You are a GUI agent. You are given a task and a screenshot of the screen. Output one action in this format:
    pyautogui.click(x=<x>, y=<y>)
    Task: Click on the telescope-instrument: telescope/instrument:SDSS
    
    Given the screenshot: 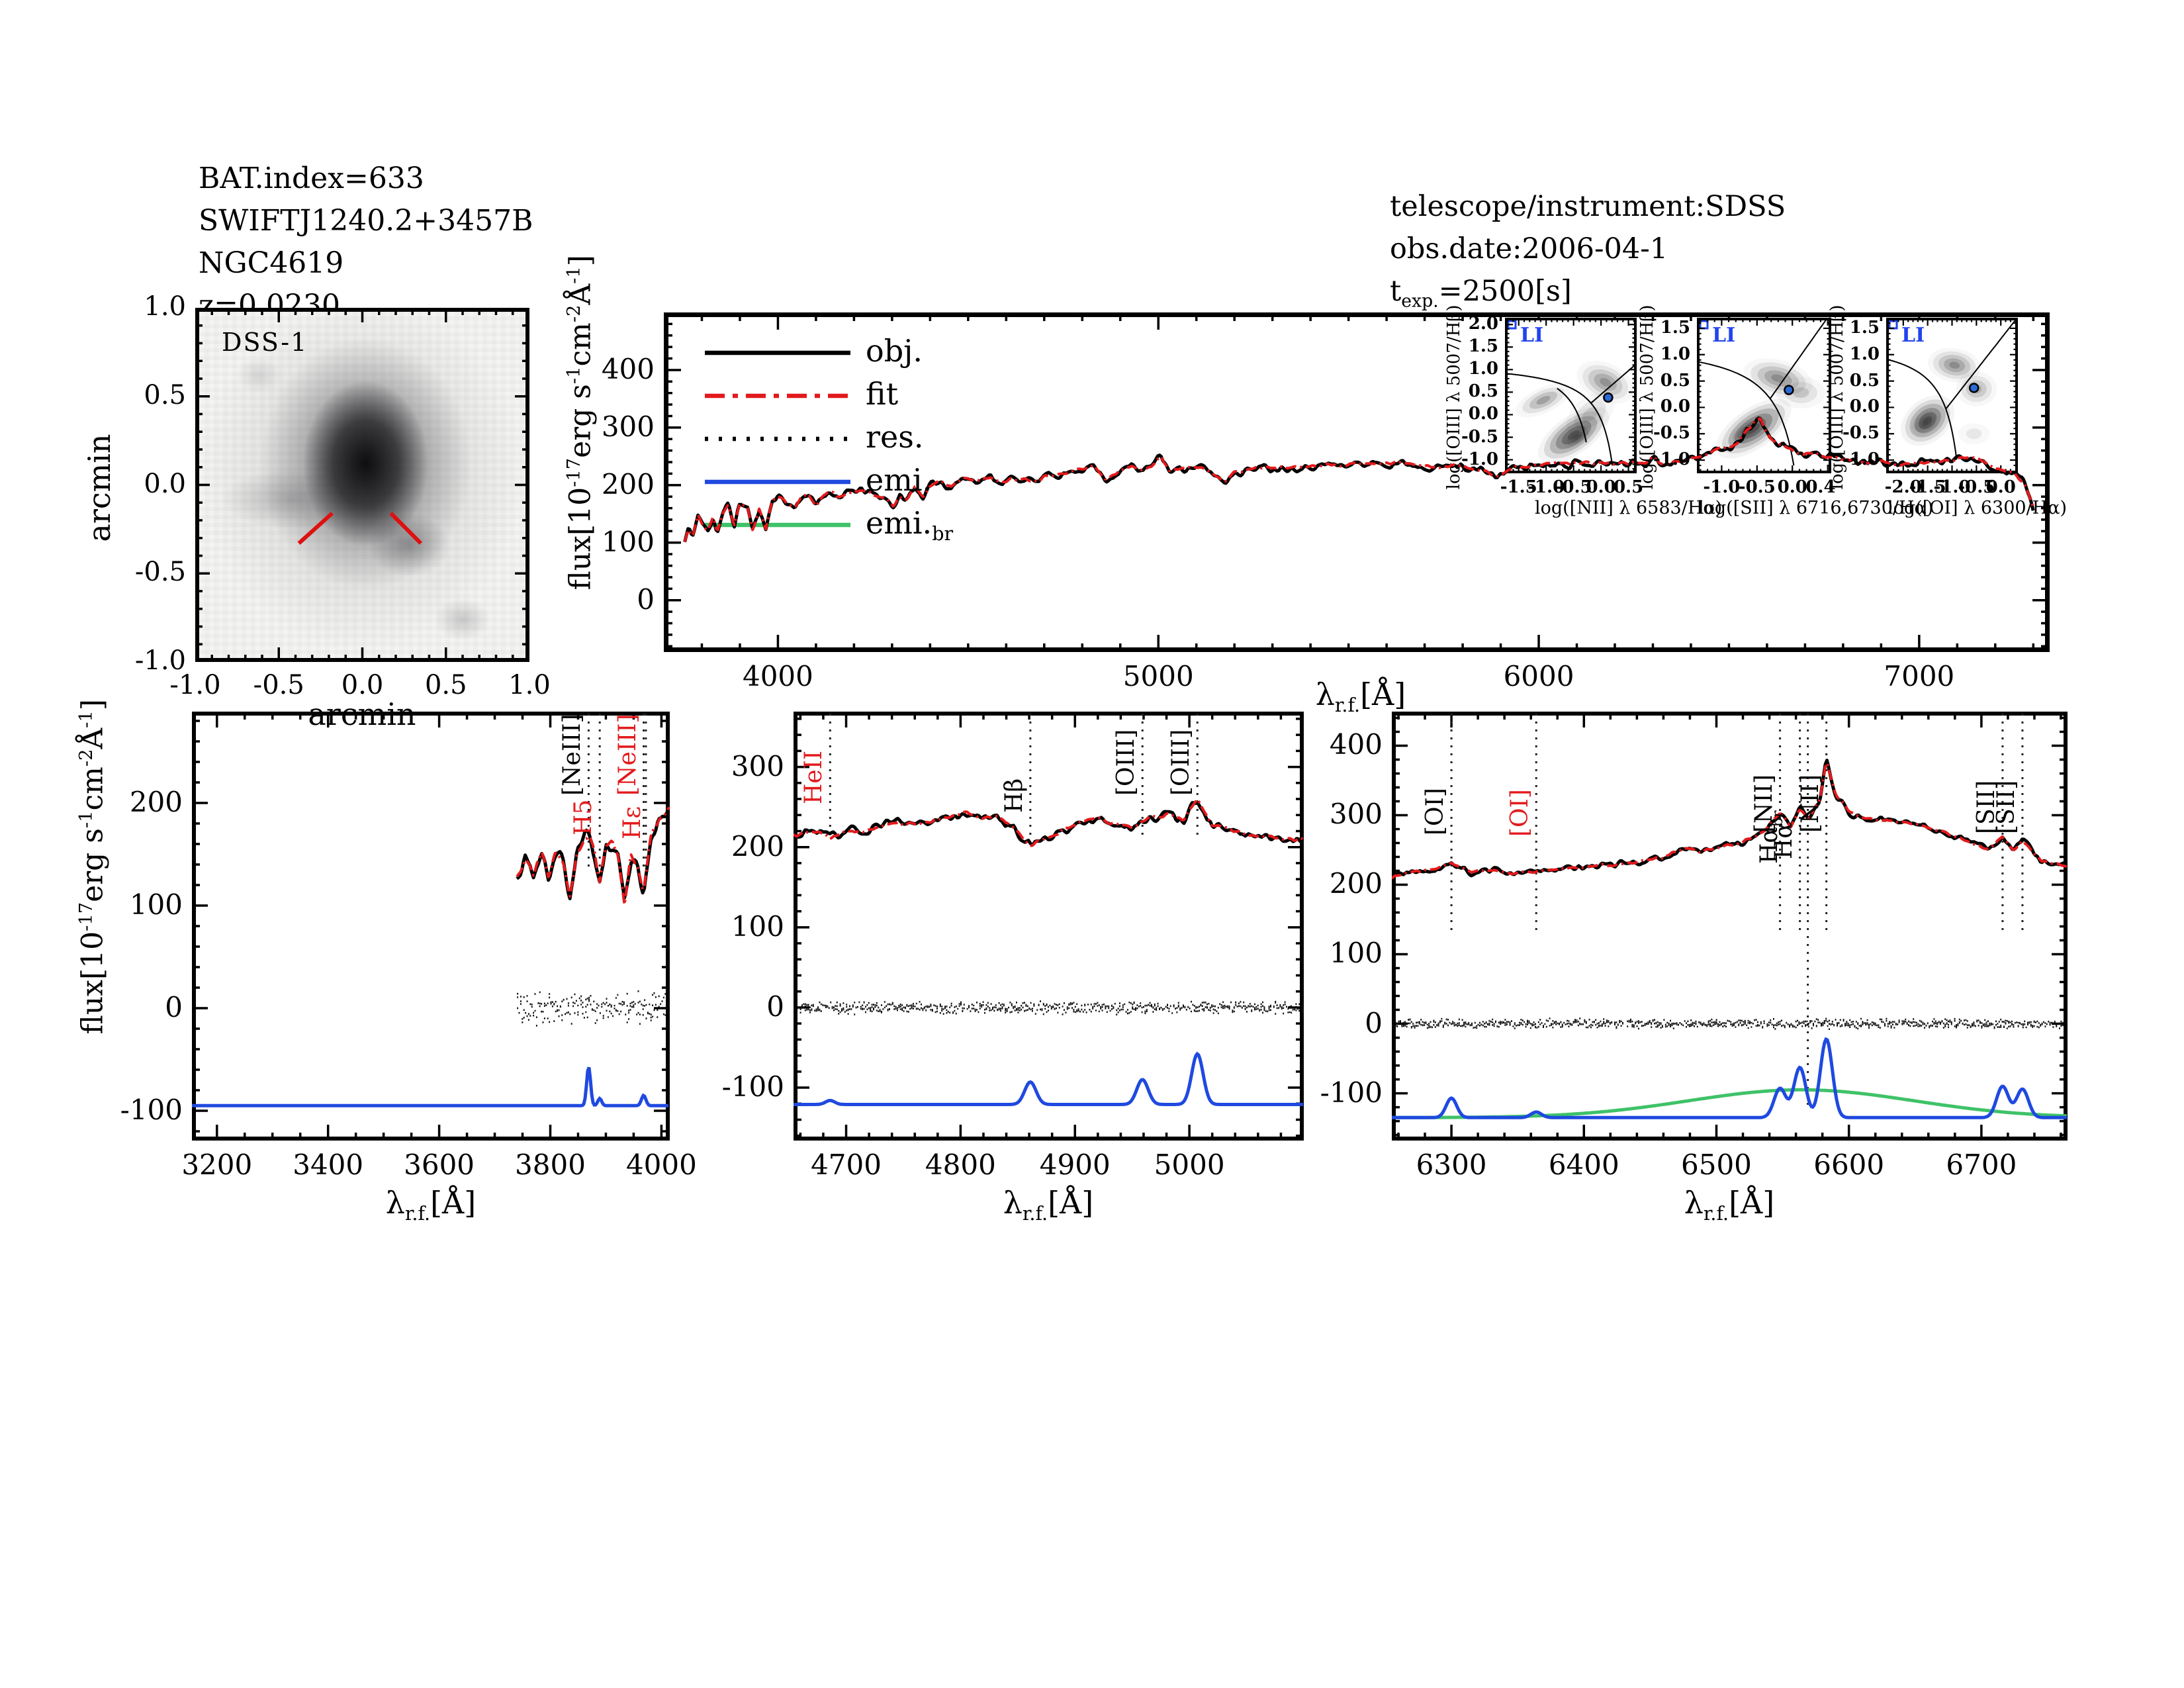 What is the action you would take?
    pyautogui.click(x=1588, y=206)
    